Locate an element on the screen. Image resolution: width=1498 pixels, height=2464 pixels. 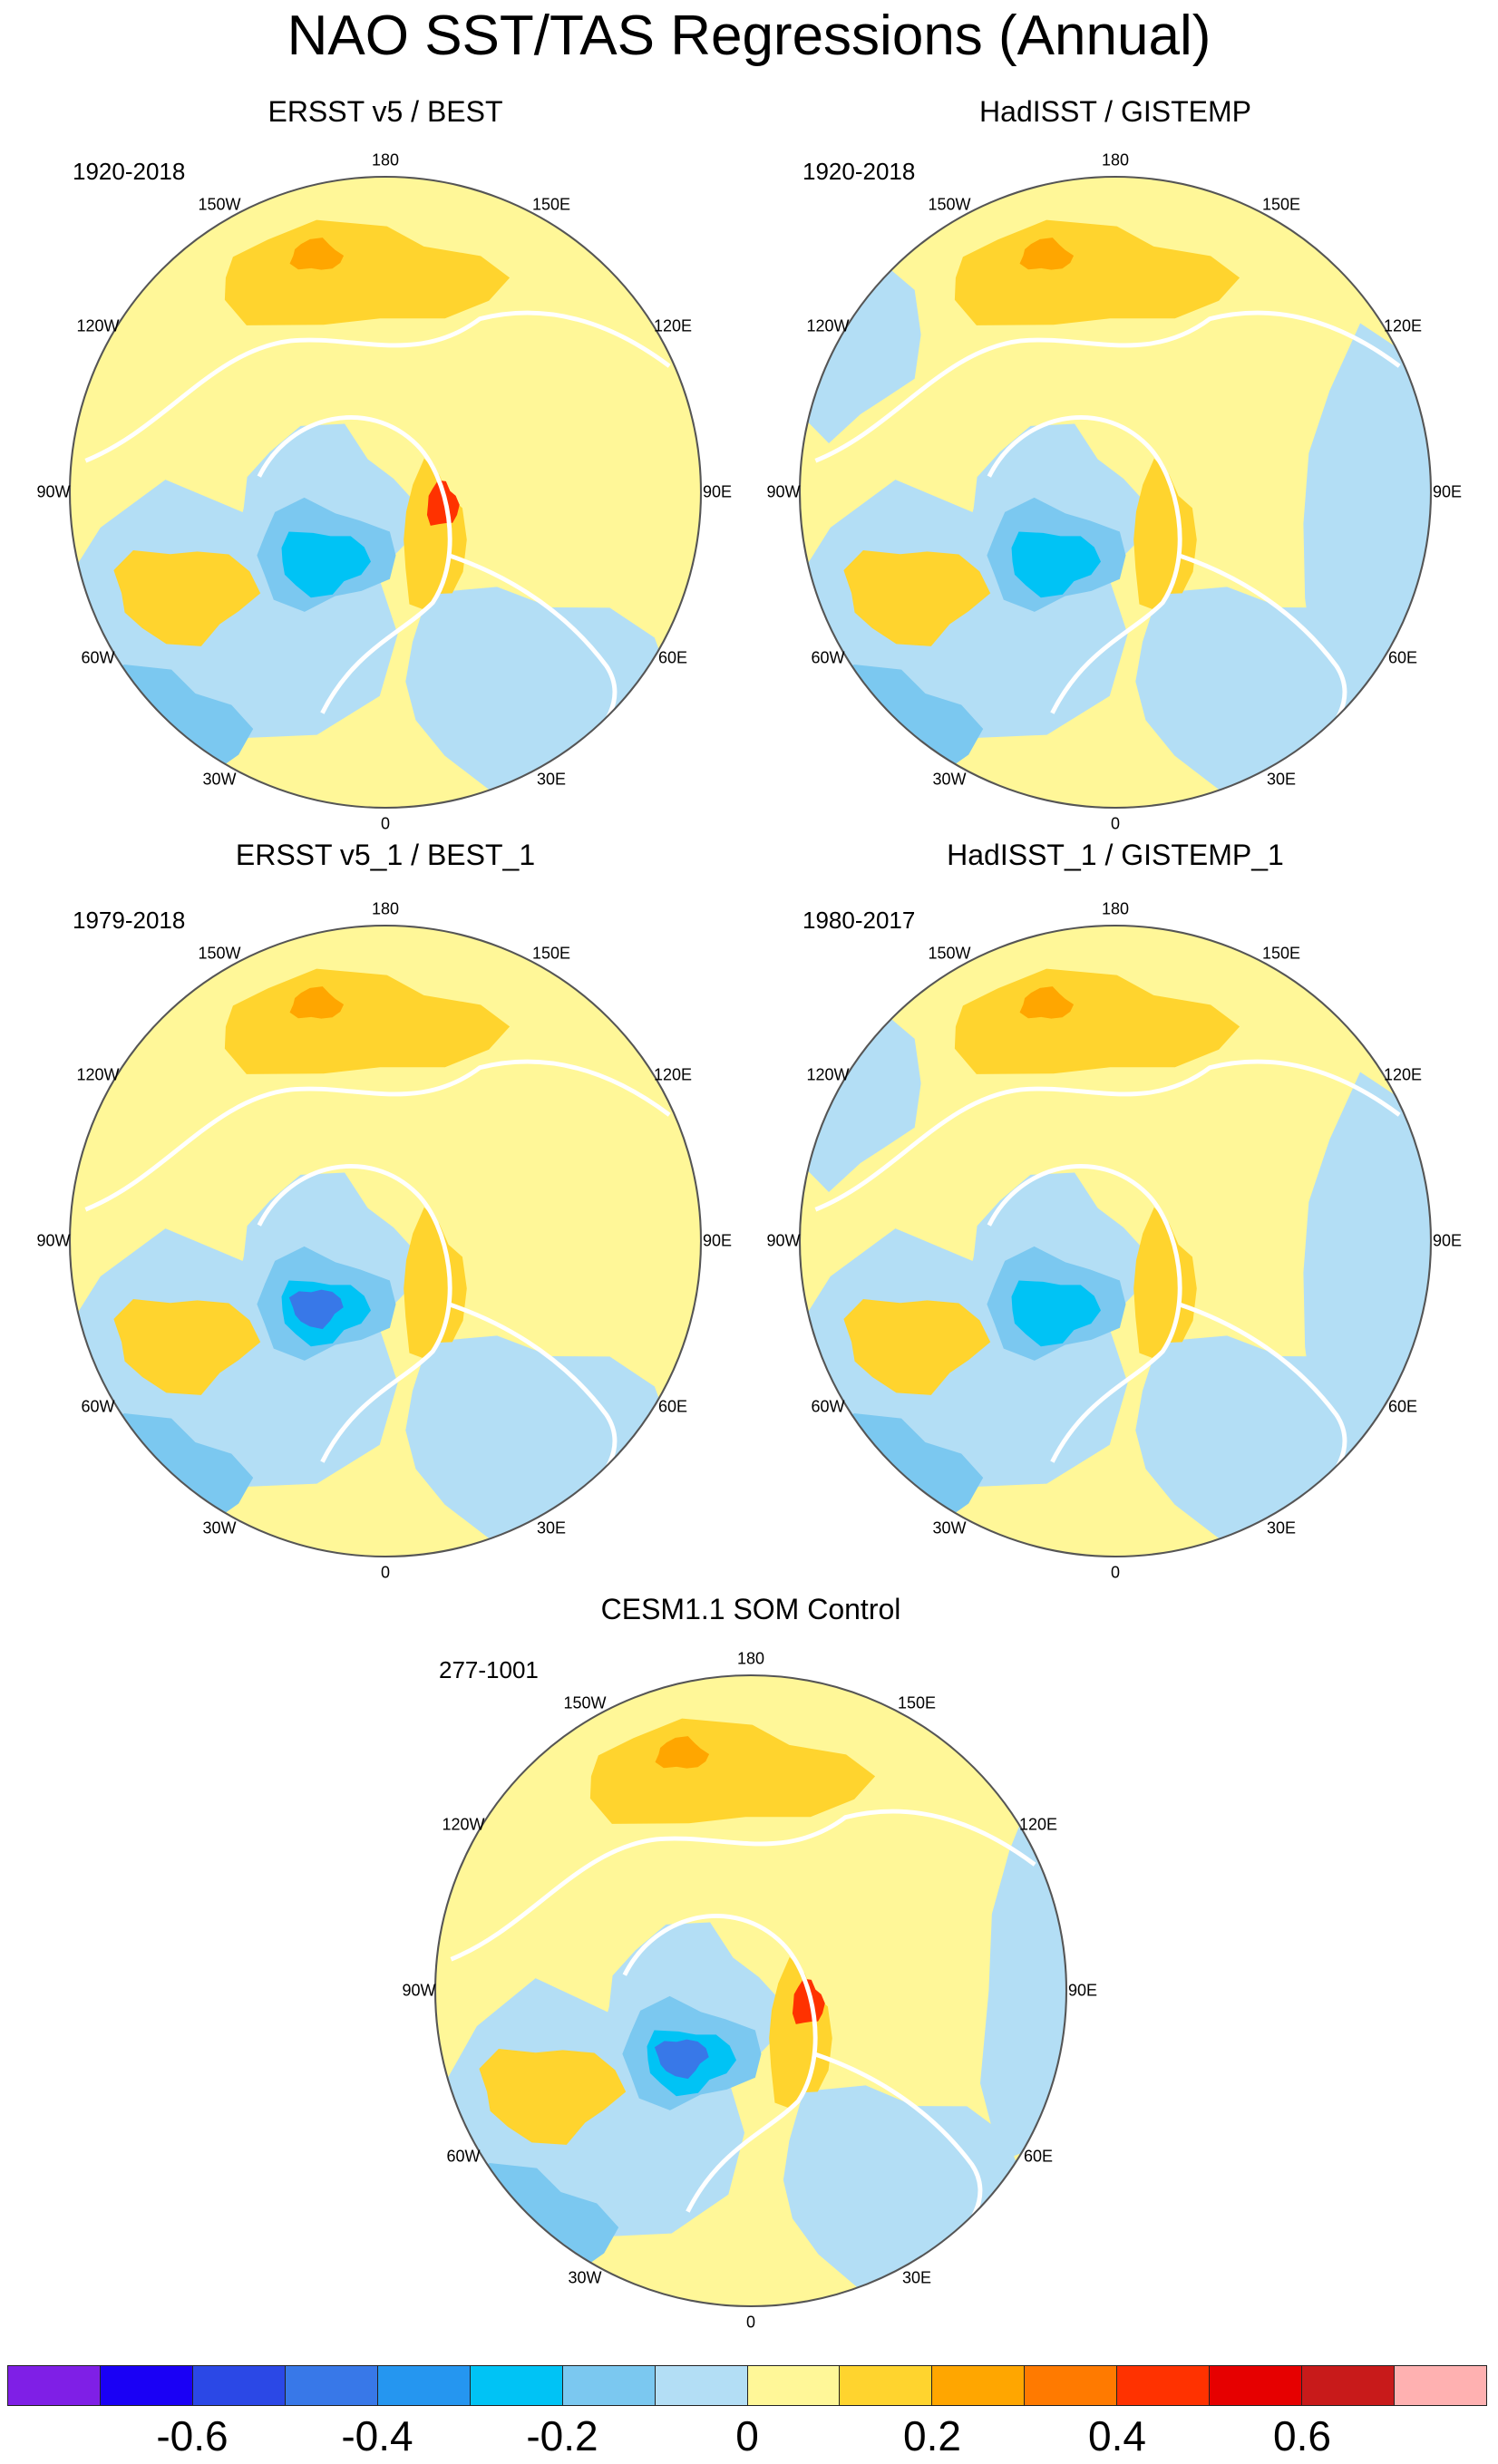
period-label: 277-1001 is located at coordinates (489, 1669).